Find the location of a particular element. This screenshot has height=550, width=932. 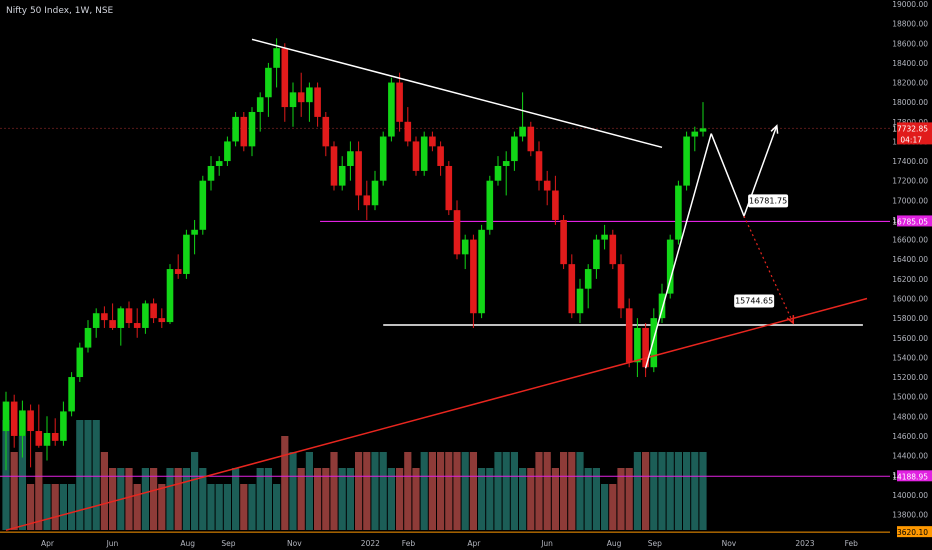

y-tick-label: 17000.00 is located at coordinates (910, 200).